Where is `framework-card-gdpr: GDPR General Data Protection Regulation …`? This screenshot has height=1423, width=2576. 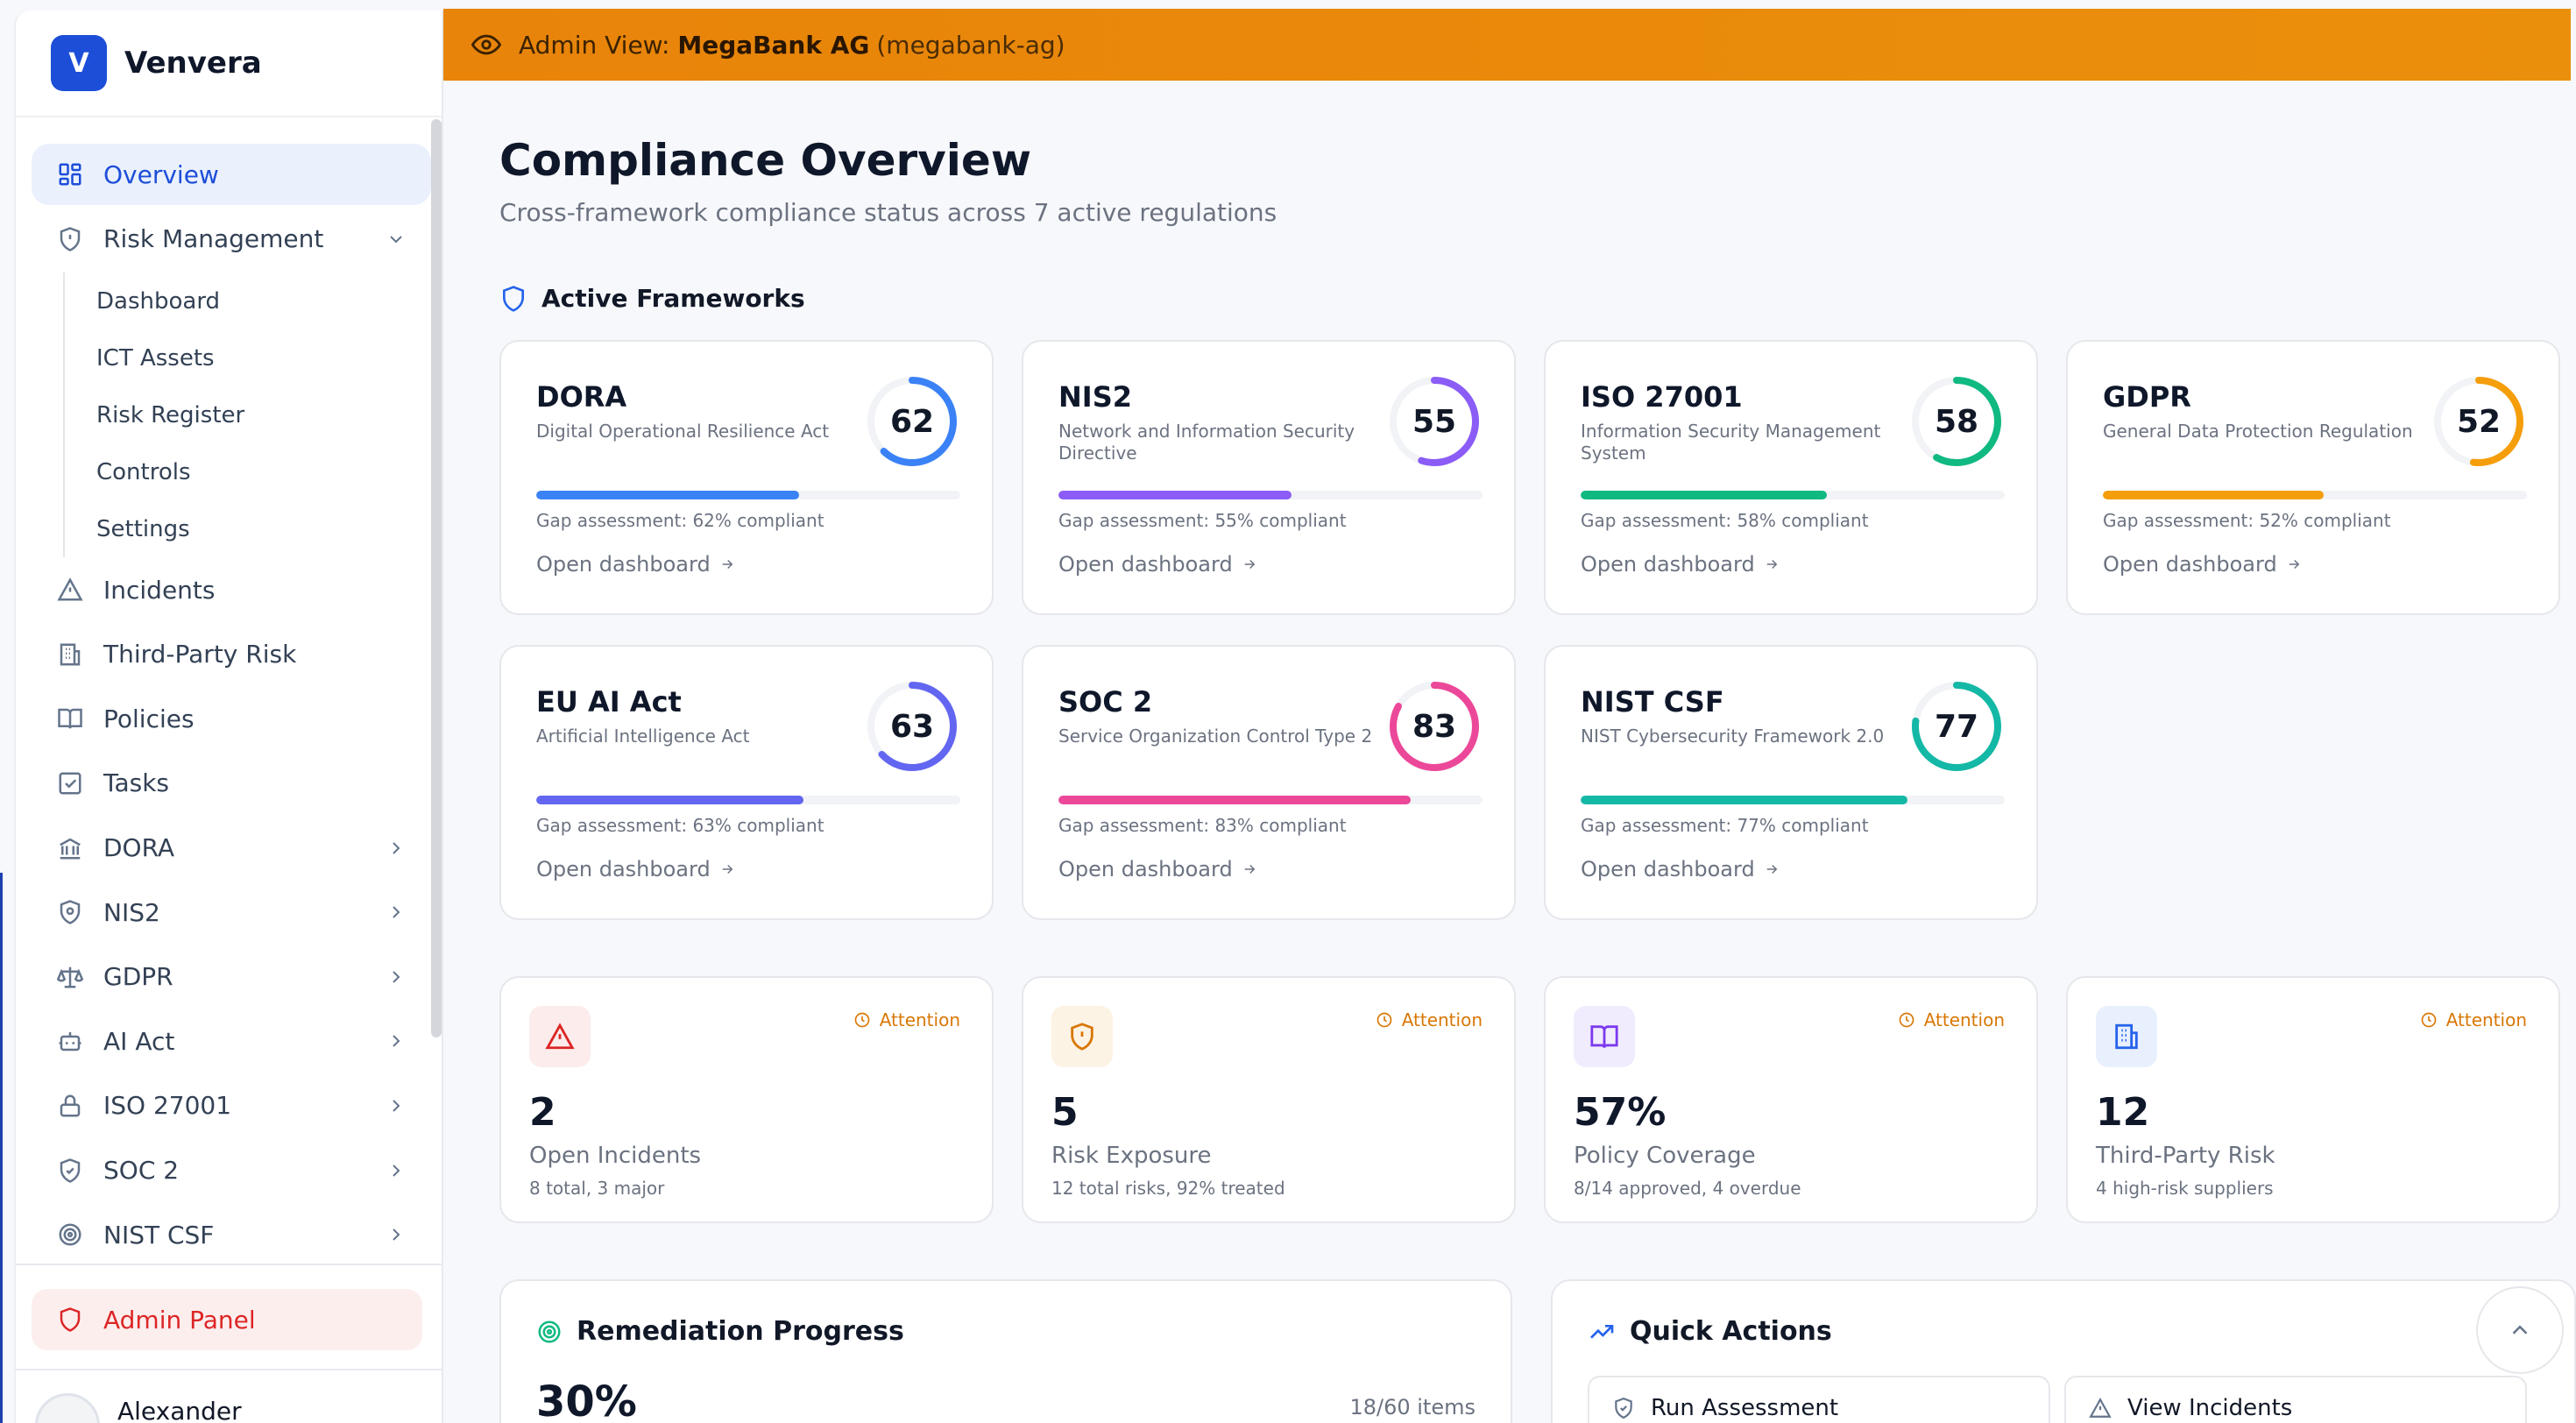
framework-card-gdpr: GDPR General Data Protection Regulation … is located at coordinates (2313, 477).